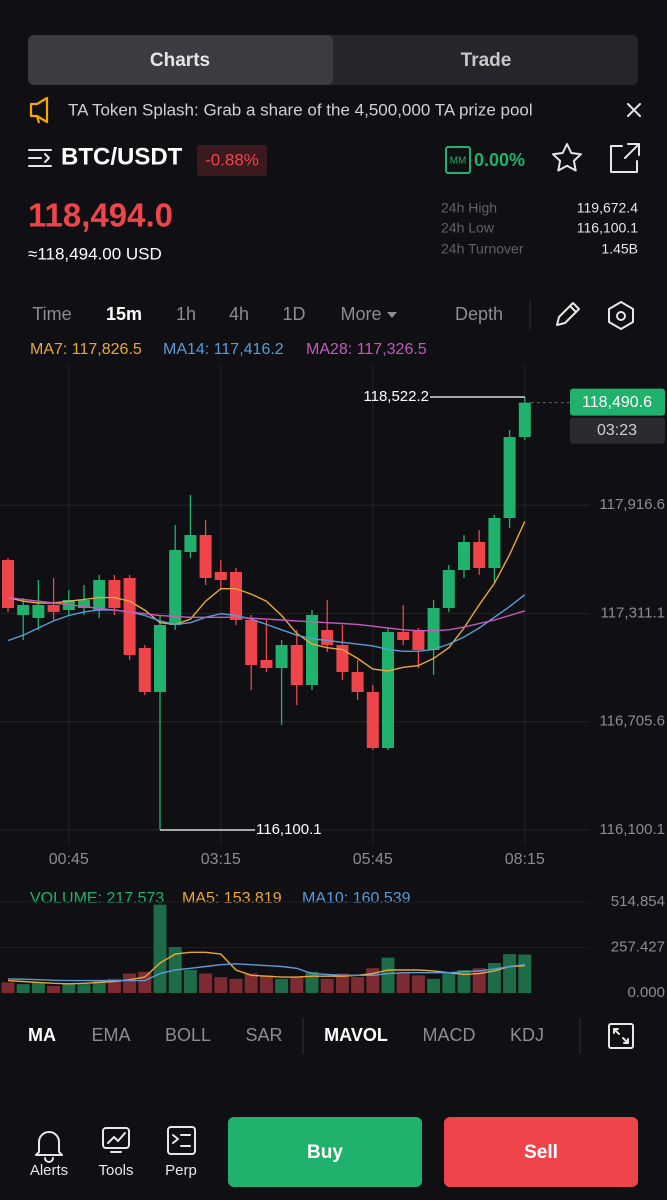 This screenshot has width=667, height=1200. Describe the element at coordinates (625, 158) in the screenshot. I see `share-icon` at that location.